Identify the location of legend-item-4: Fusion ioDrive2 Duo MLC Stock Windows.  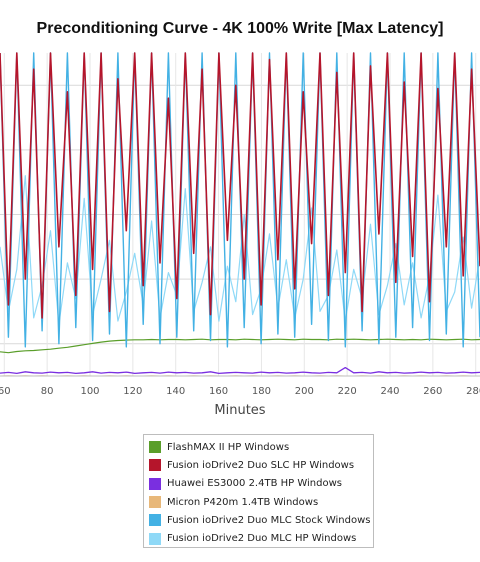
(261, 520).